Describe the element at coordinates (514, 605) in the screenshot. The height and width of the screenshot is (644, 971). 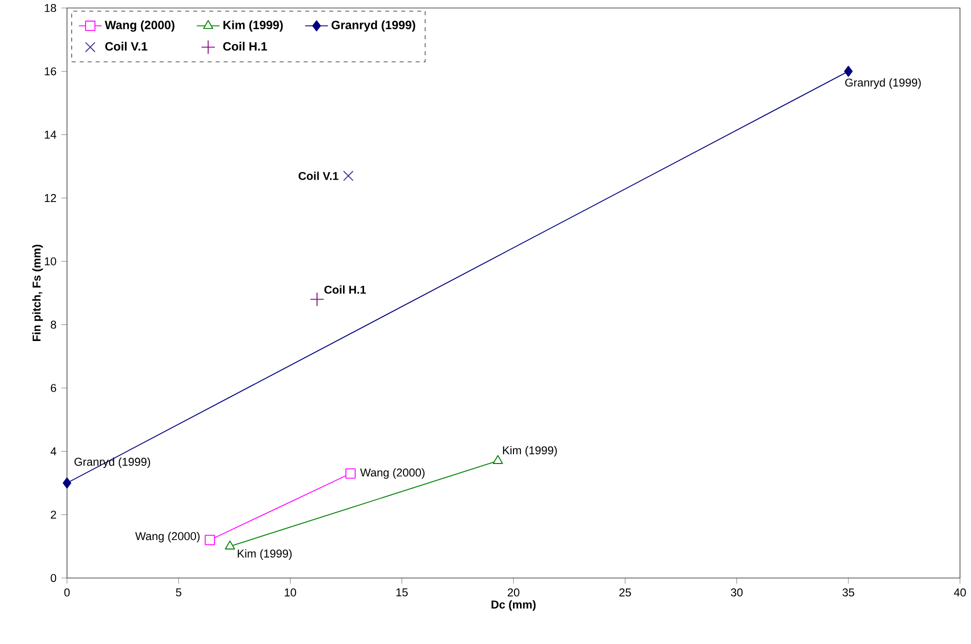
I see `x-axis-title: Dc (mm)` at that location.